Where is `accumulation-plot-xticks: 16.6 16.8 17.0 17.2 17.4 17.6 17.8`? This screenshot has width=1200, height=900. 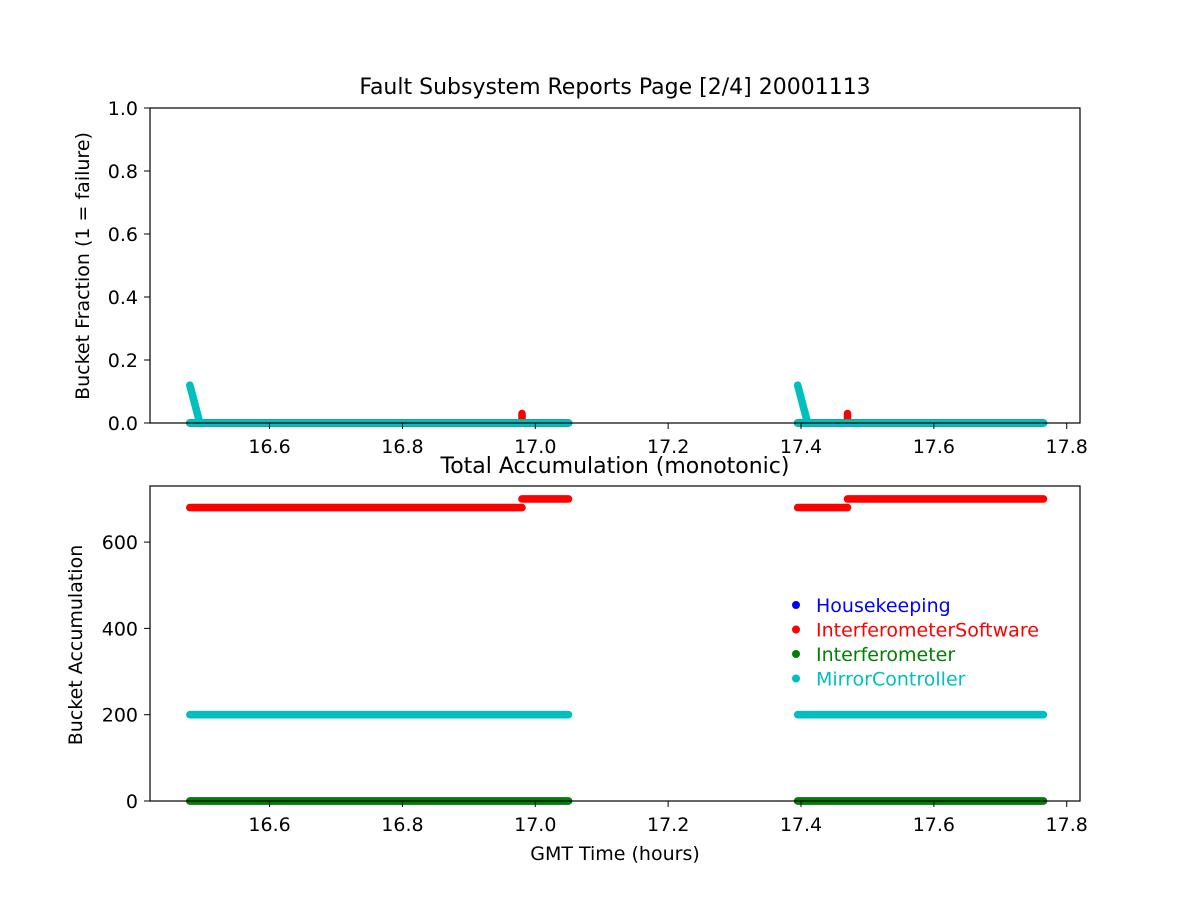 accumulation-plot-xticks: 16.6 16.8 17.0 17.2 17.4 17.6 17.8 is located at coordinates (668, 818).